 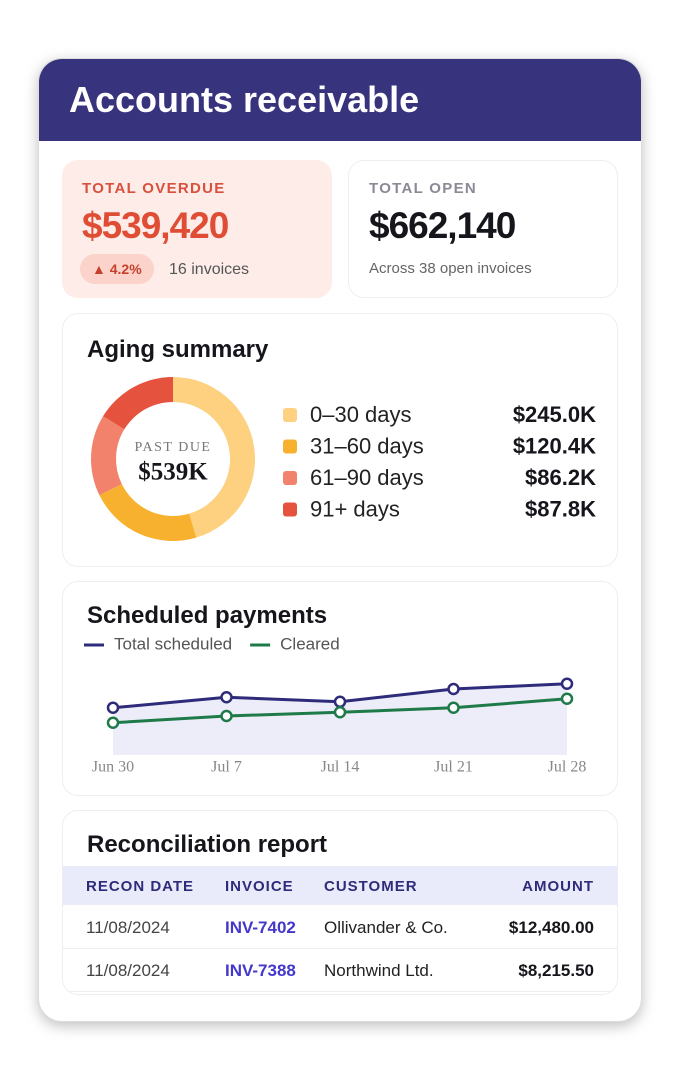 I want to click on invoice-link: INV-7402, so click(x=260, y=927).